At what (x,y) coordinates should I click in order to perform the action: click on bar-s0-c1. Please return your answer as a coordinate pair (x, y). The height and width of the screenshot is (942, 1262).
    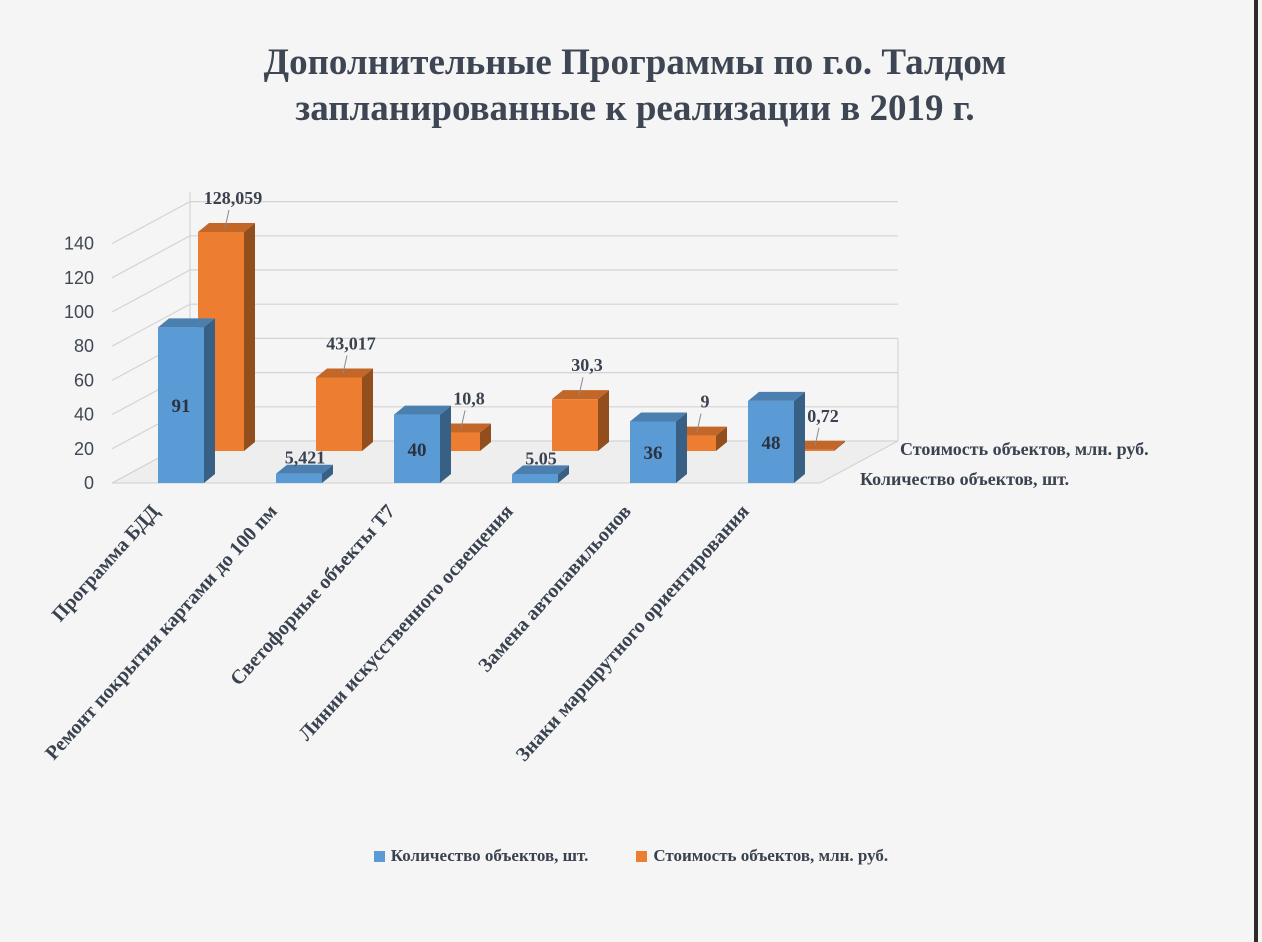
    Looking at the image, I should click on (304, 473).